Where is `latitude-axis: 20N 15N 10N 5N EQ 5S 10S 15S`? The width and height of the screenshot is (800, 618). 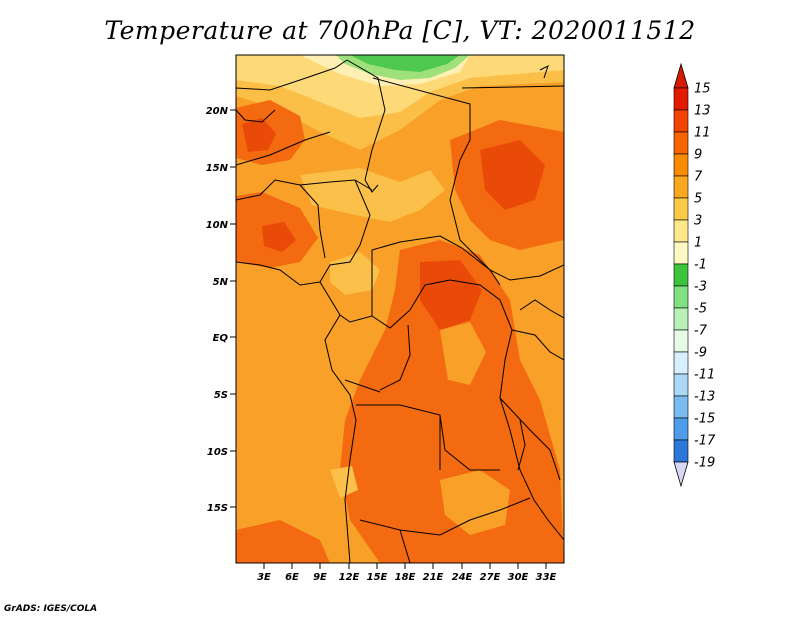 latitude-axis: 20N 15N 10N 5N EQ 5S 10S 15S is located at coordinates (221, 310).